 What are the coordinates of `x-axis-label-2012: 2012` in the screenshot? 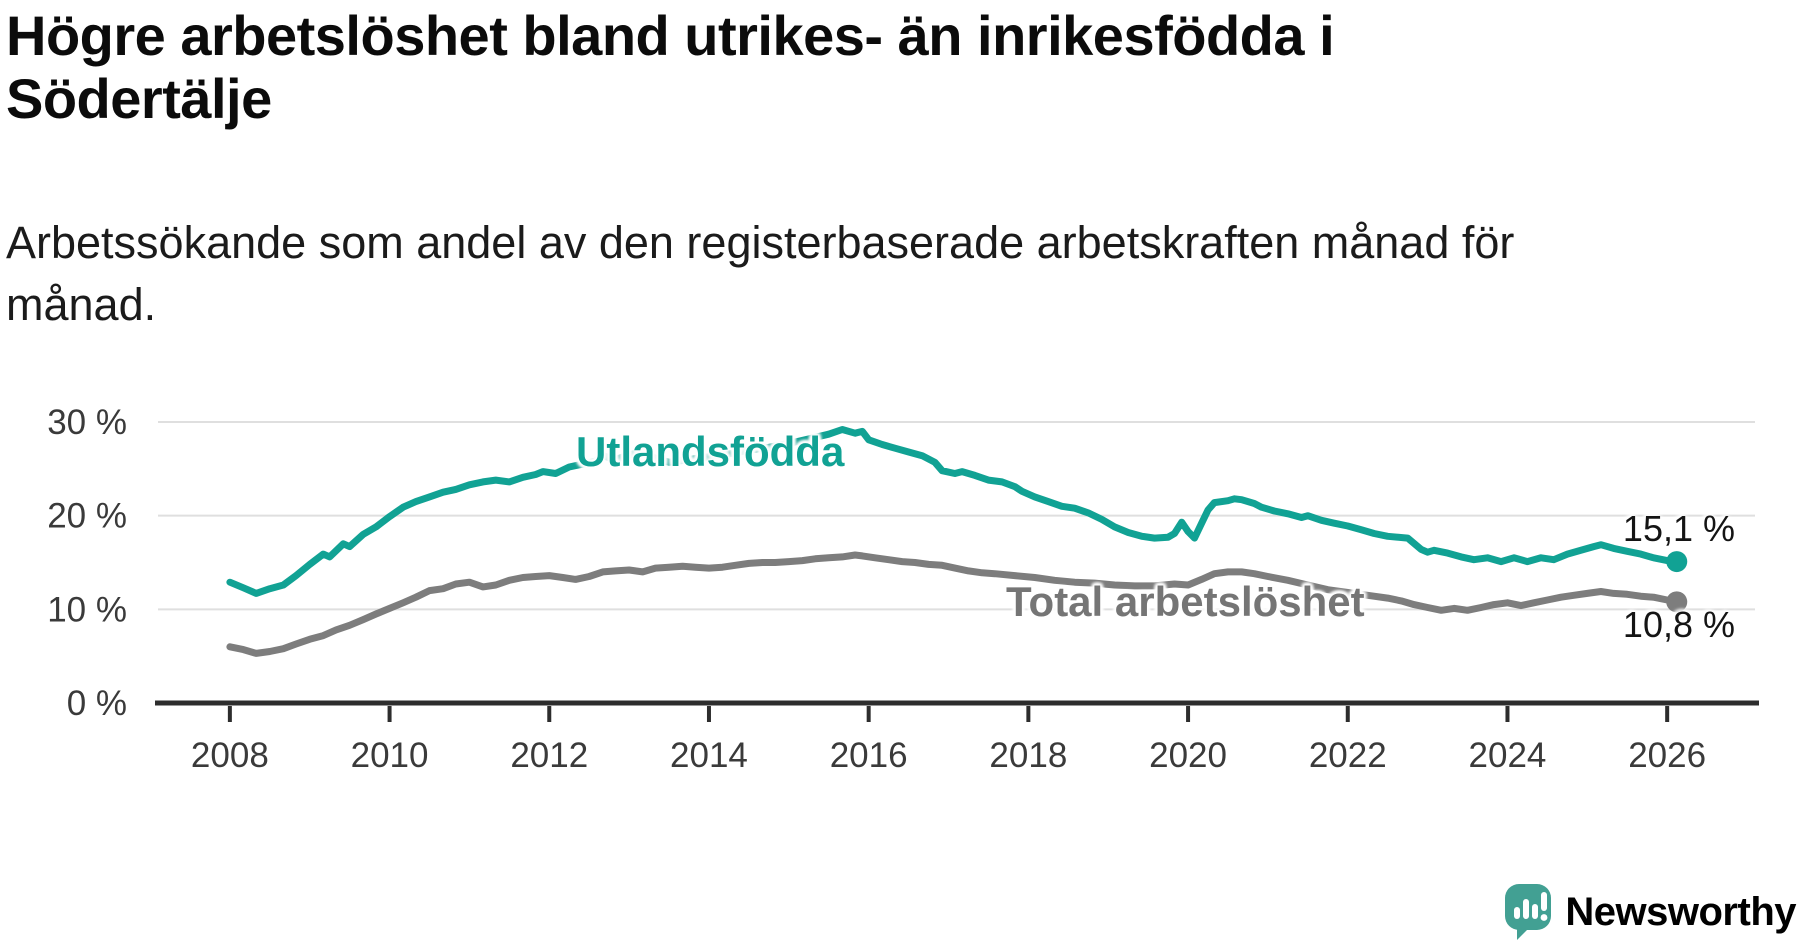 It's located at (549, 755).